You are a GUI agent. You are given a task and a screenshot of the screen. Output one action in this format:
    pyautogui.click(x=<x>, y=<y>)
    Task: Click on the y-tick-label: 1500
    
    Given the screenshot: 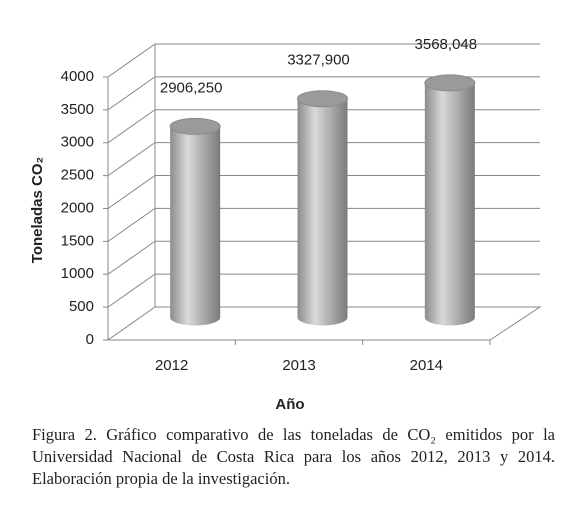 What is the action you would take?
    pyautogui.click(x=77, y=240)
    